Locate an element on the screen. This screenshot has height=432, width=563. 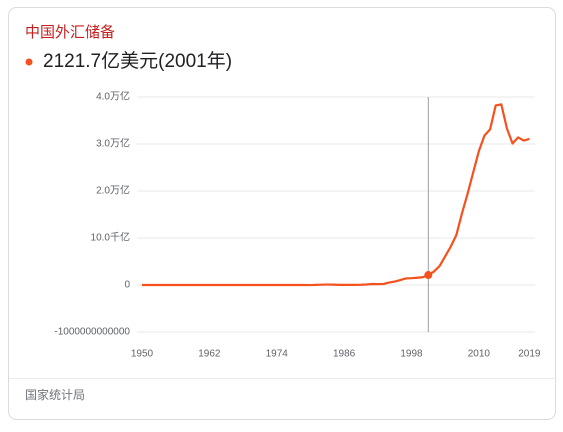
x-tick-label: 1950 is located at coordinates (142, 354).